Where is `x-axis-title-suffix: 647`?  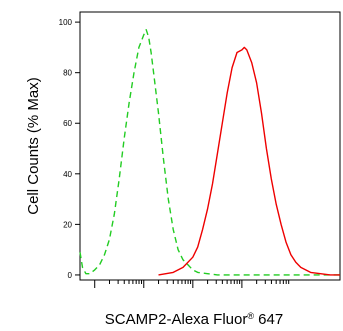 x-axis-title-suffix: 647 is located at coordinates (268, 319).